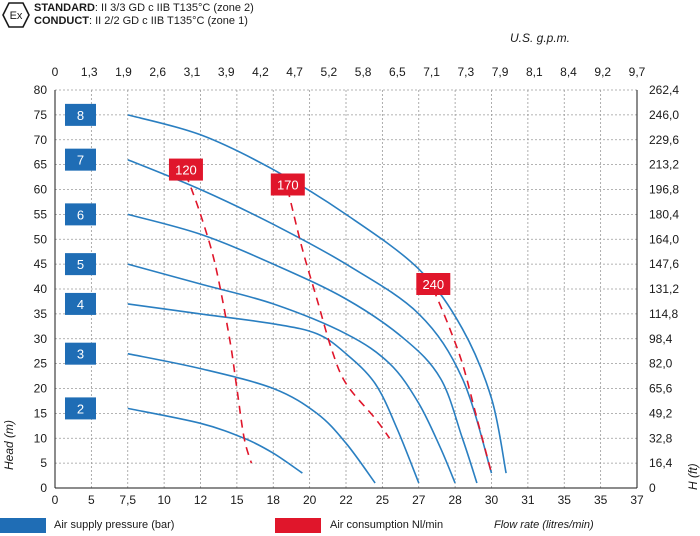 Image resolution: width=700 pixels, height=536 pixels. Describe the element at coordinates (664, 165) in the screenshot. I see `y-right-tick-label: 213,2` at that location.